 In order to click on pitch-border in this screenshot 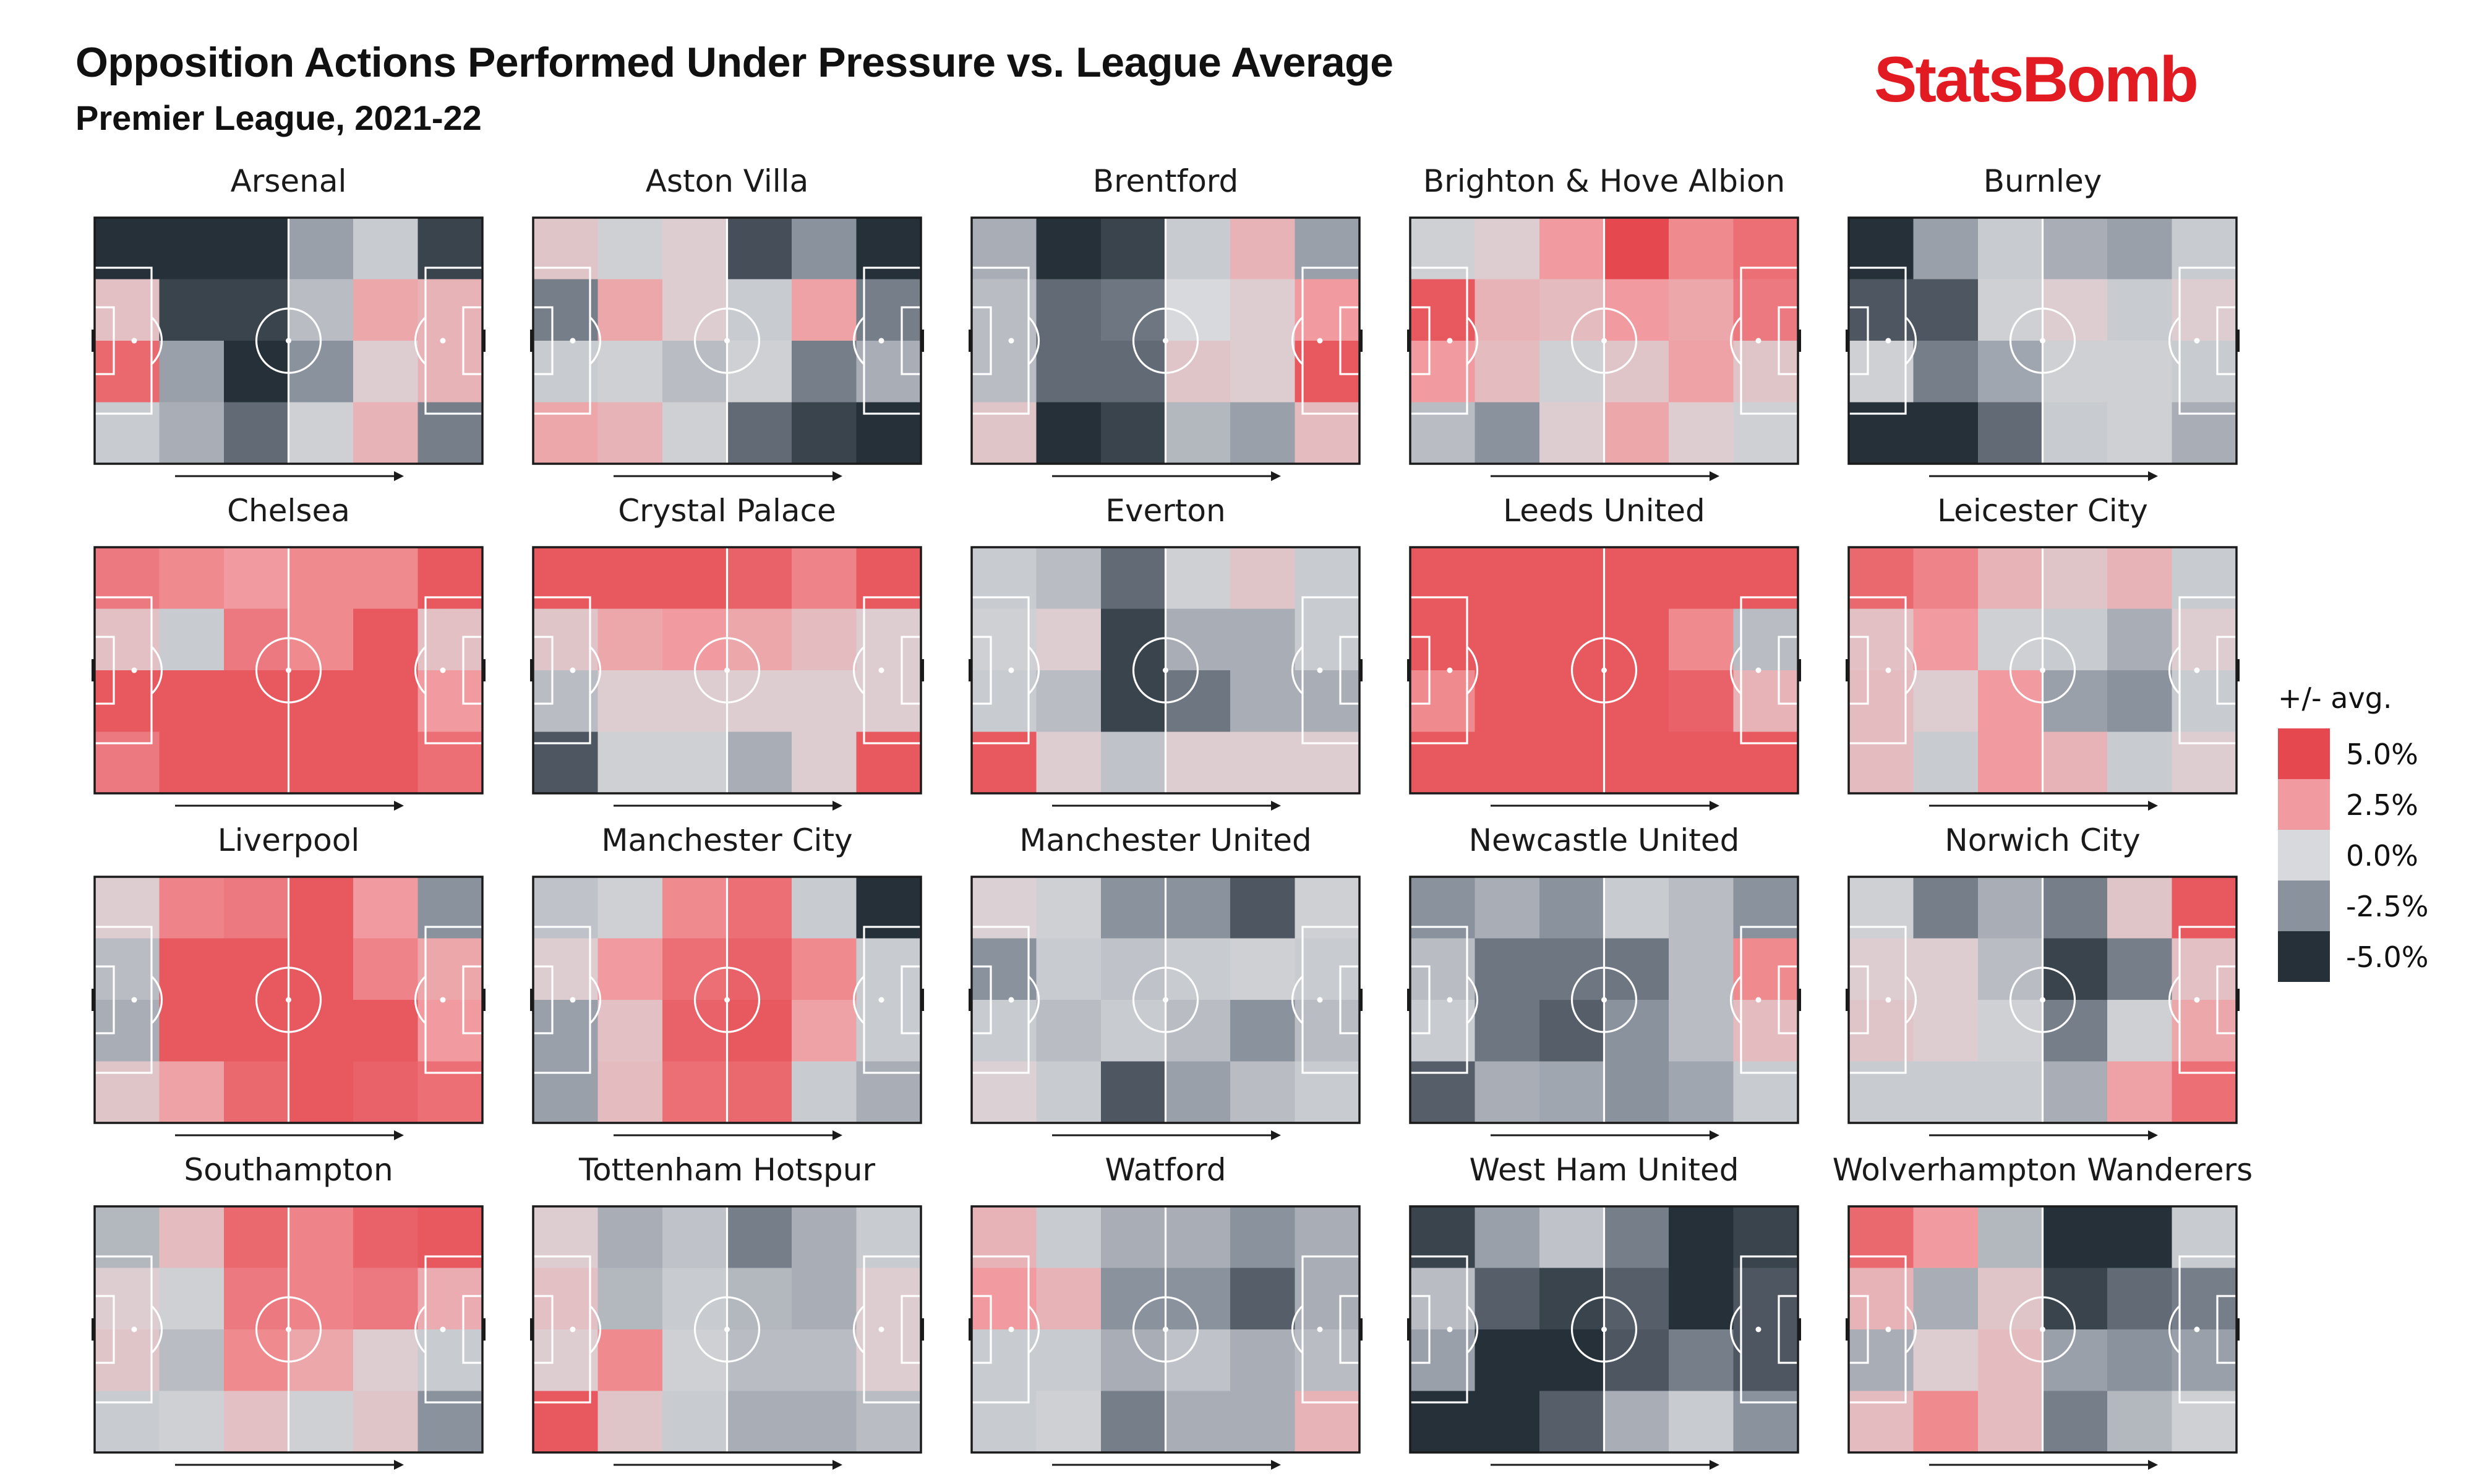, I will do `click(1604, 1000)`.